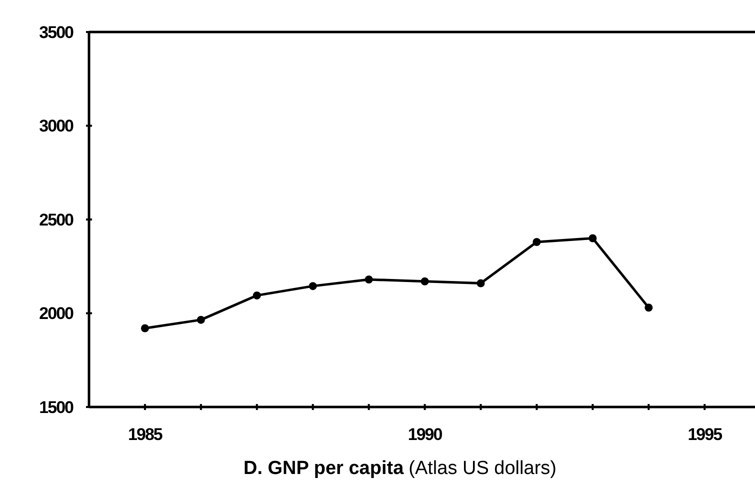  I want to click on y-tick-label: 2000, so click(56, 314).